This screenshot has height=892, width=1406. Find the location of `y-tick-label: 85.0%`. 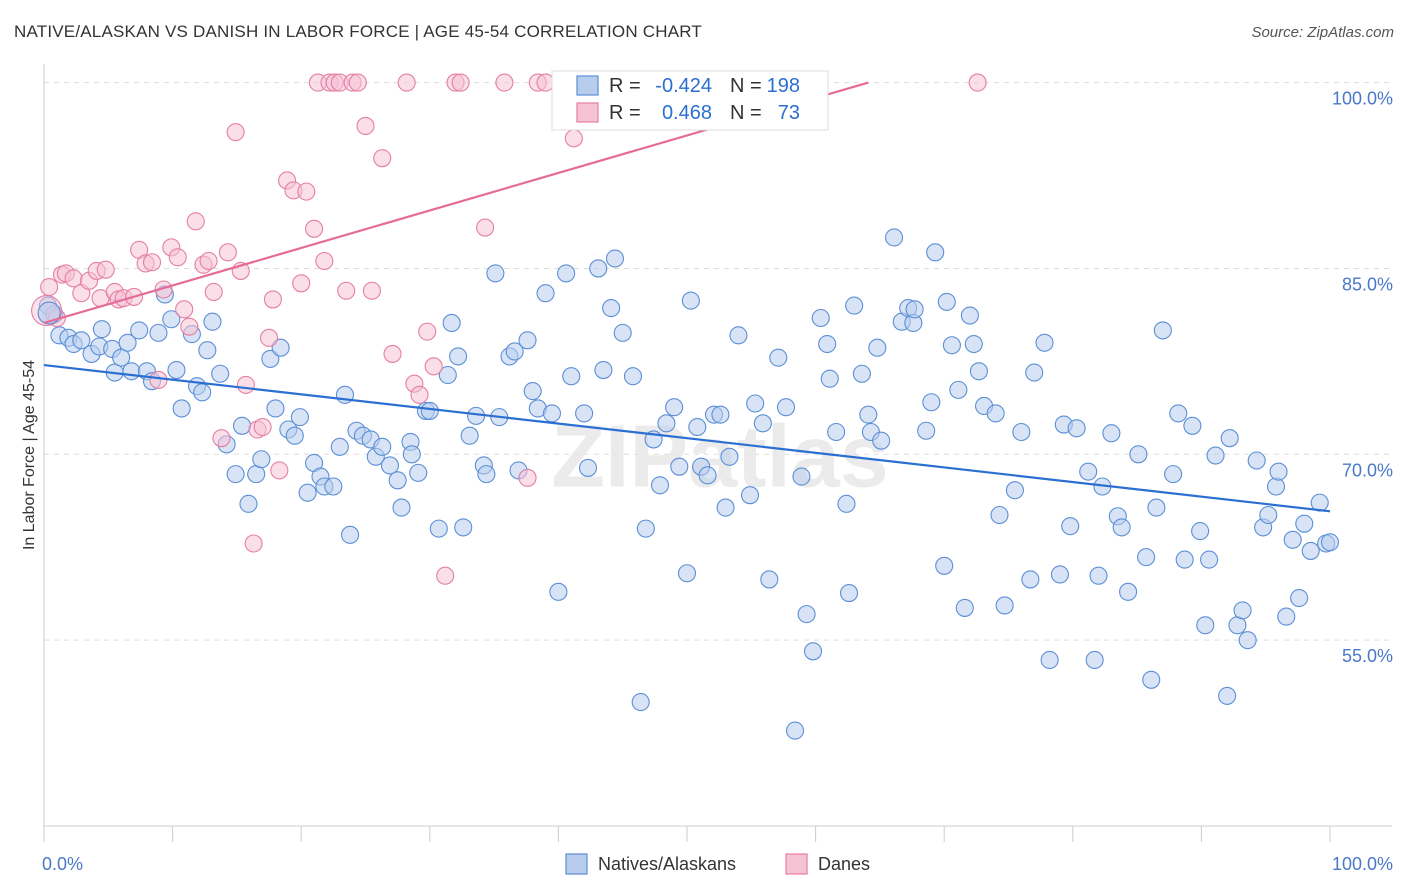

y-tick-label: 85.0% is located at coordinates (1367, 284).